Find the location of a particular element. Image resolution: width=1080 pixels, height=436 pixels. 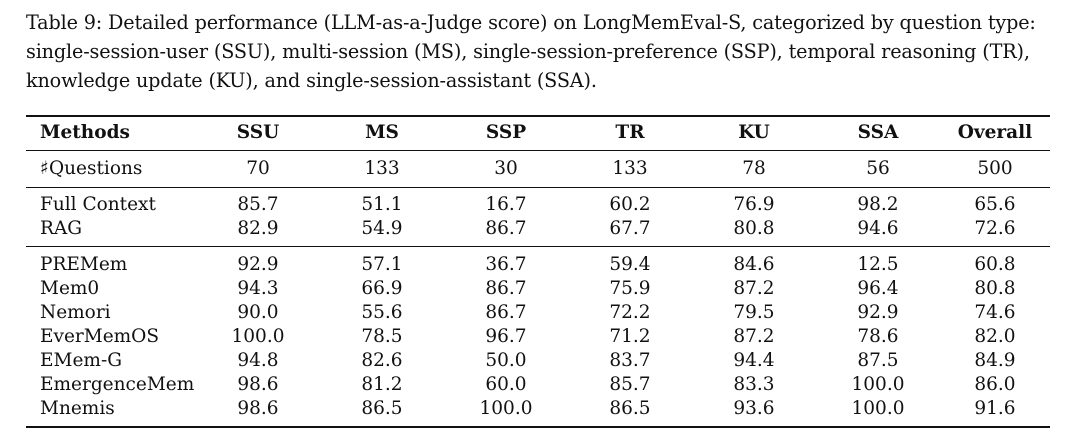

method-name: PREMem is located at coordinates (84, 264).